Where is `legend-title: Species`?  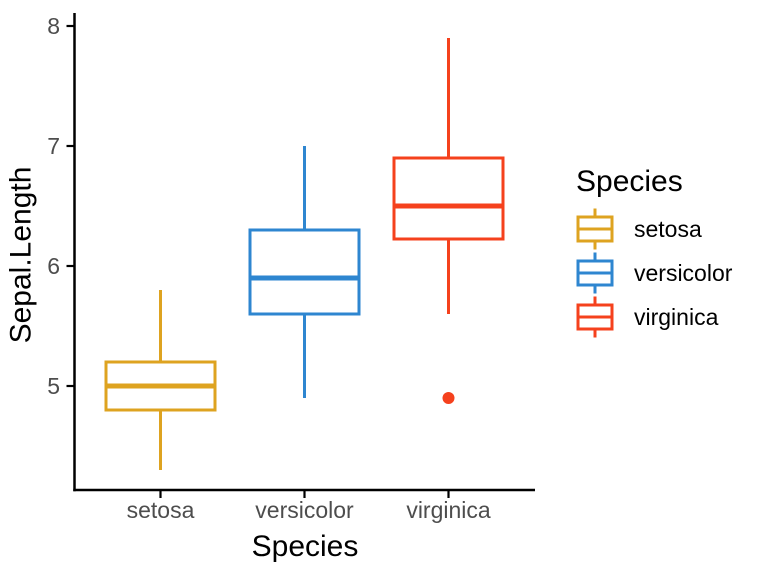 legend-title: Species is located at coordinates (629, 181).